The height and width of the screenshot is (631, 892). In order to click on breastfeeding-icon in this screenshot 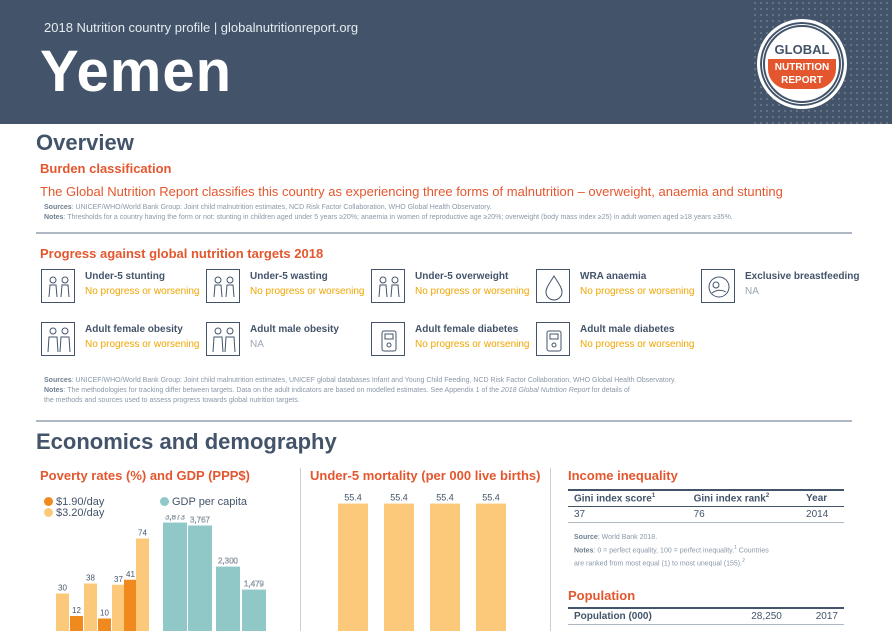, I will do `click(718, 286)`.